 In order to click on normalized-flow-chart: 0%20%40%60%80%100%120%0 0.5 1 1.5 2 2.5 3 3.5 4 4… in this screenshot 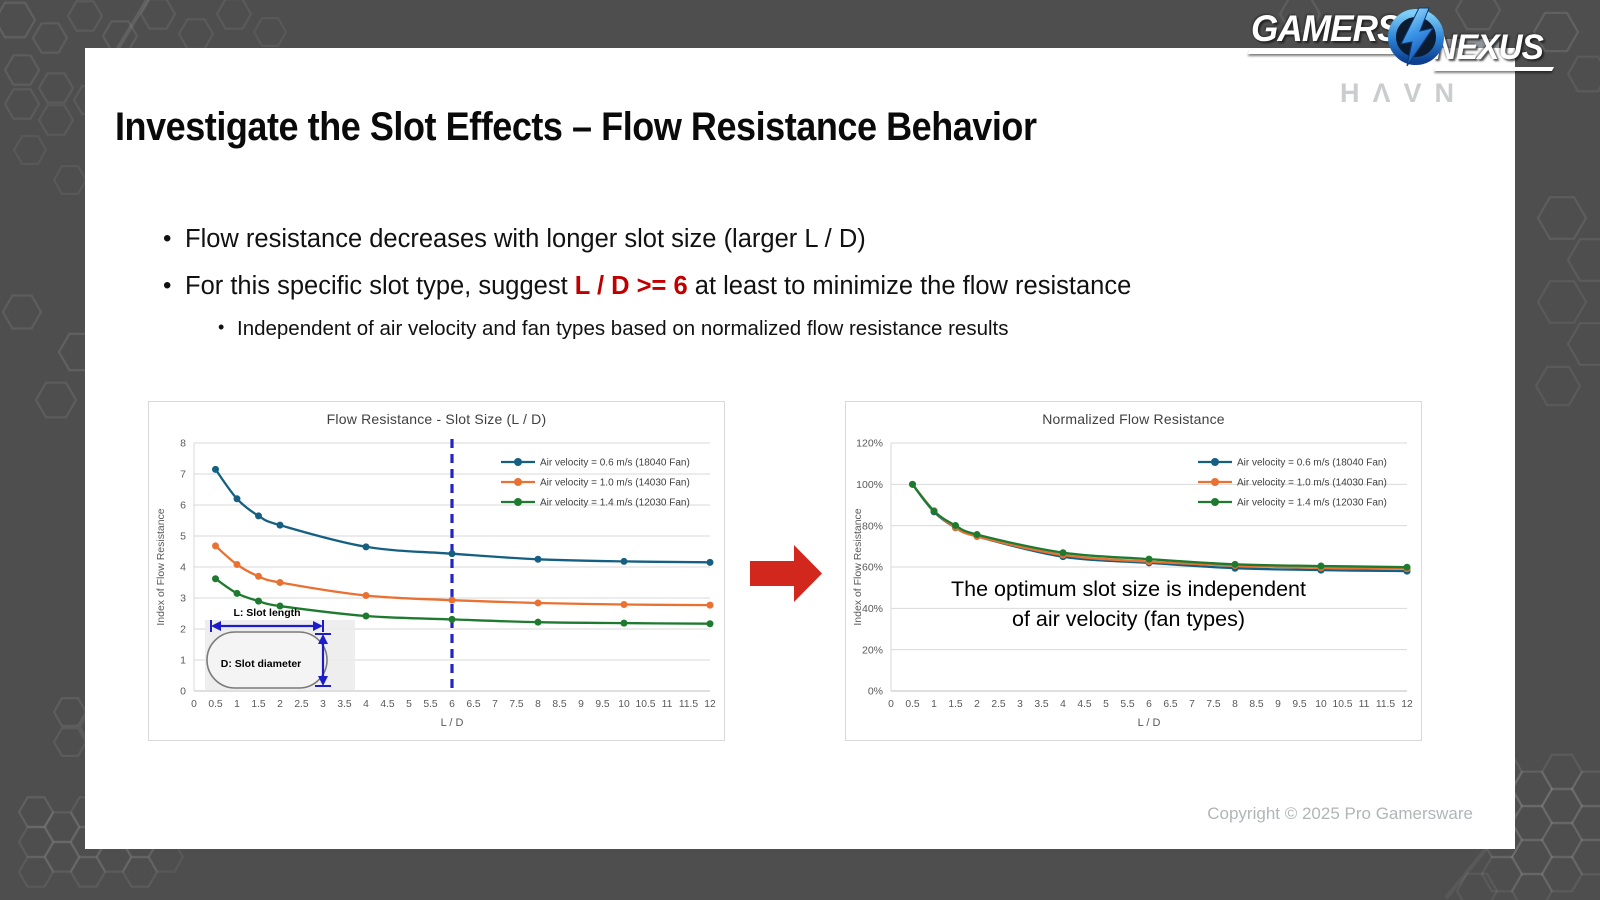, I will do `click(1132, 583)`.